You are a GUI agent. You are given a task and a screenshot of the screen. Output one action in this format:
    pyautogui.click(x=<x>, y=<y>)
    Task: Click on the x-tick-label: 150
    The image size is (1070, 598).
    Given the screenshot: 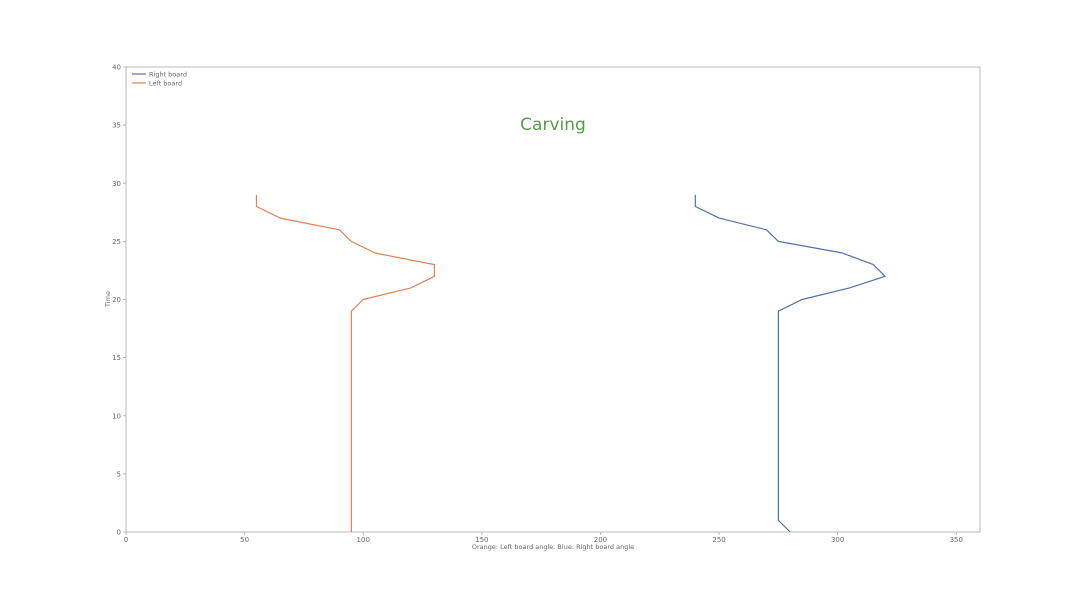 What is the action you would take?
    pyautogui.click(x=481, y=540)
    